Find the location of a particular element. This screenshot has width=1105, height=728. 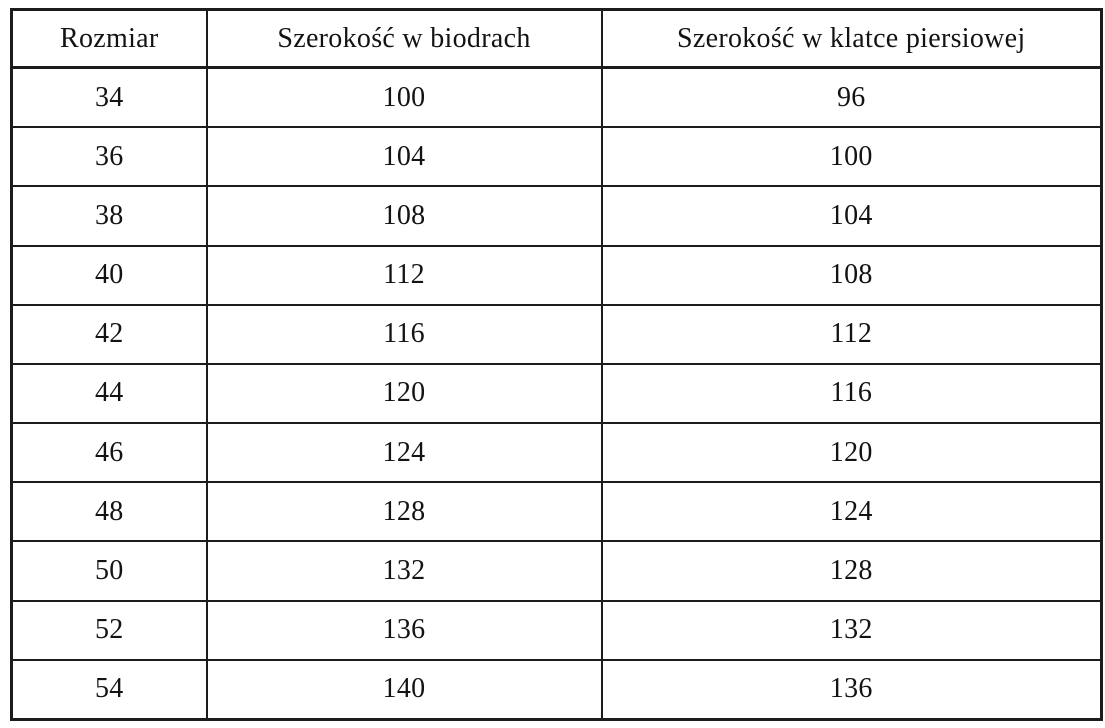

table-row: 46 124 120 is located at coordinates (556, 453).